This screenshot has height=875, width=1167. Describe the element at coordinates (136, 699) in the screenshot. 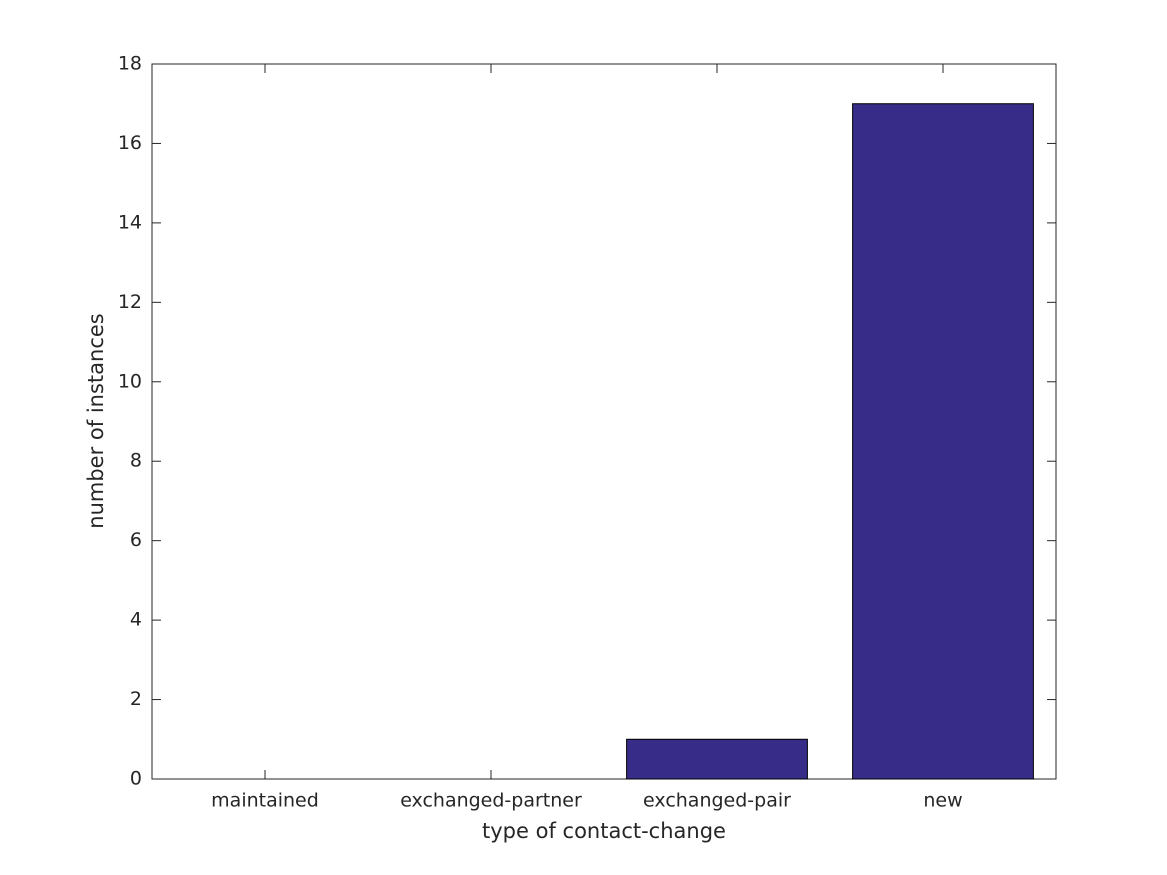

I see `y-tick-label: 2` at that location.